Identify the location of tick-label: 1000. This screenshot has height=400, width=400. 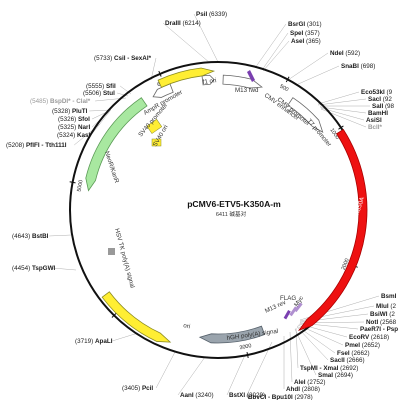
(334, 133).